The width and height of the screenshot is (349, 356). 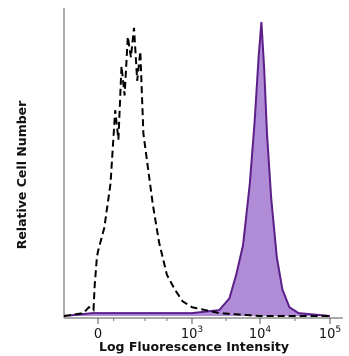 What do you see at coordinates (260, 333) in the screenshot?
I see `x-tick-label: 104` at bounding box center [260, 333].